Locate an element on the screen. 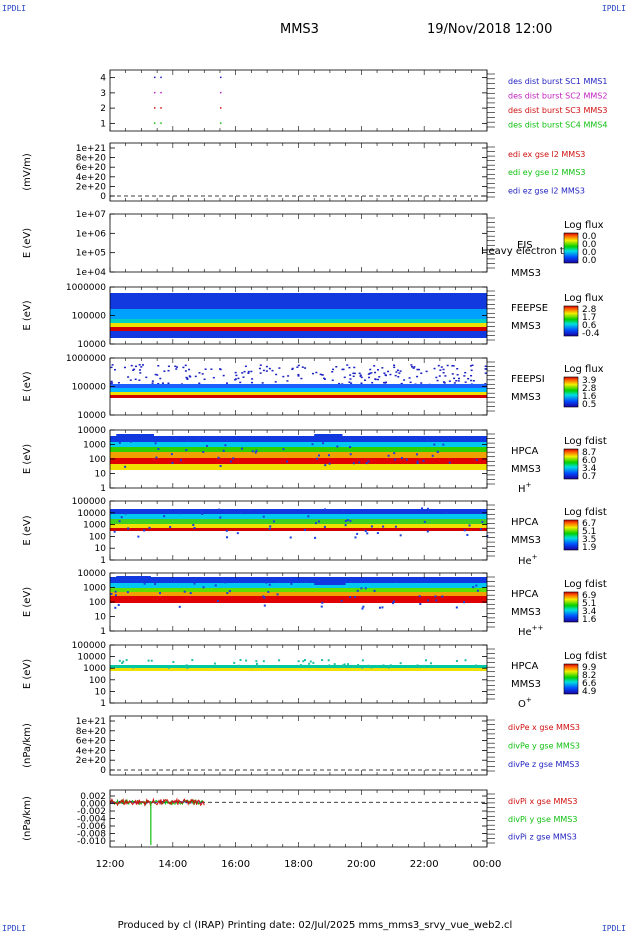 The image size is (630, 934). y-tick-label: 1000000 is located at coordinates (86, 288).